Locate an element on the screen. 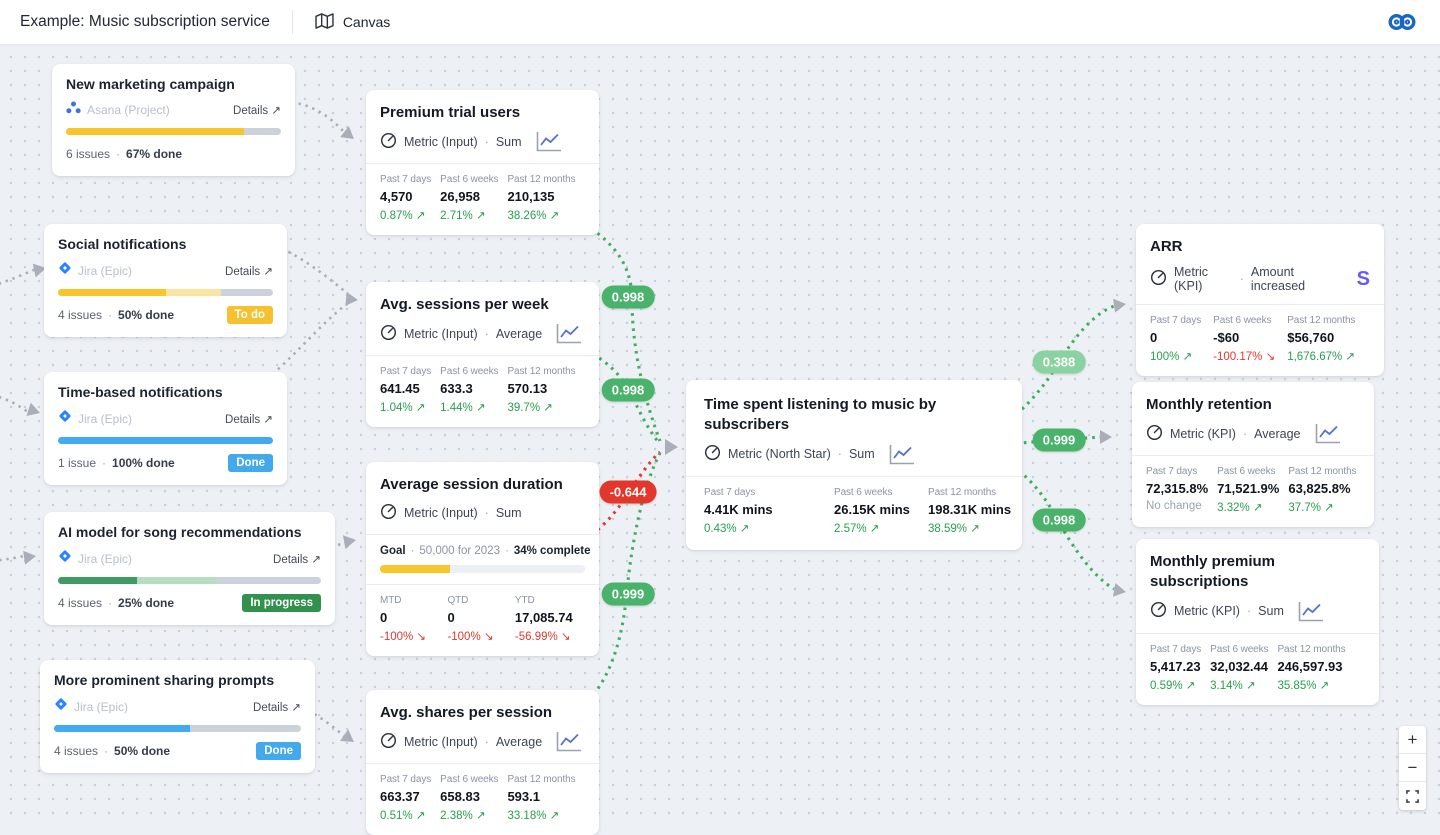 This screenshot has width=1440, height=835. metric-change: 2.38% ↗ is located at coordinates (463, 816).